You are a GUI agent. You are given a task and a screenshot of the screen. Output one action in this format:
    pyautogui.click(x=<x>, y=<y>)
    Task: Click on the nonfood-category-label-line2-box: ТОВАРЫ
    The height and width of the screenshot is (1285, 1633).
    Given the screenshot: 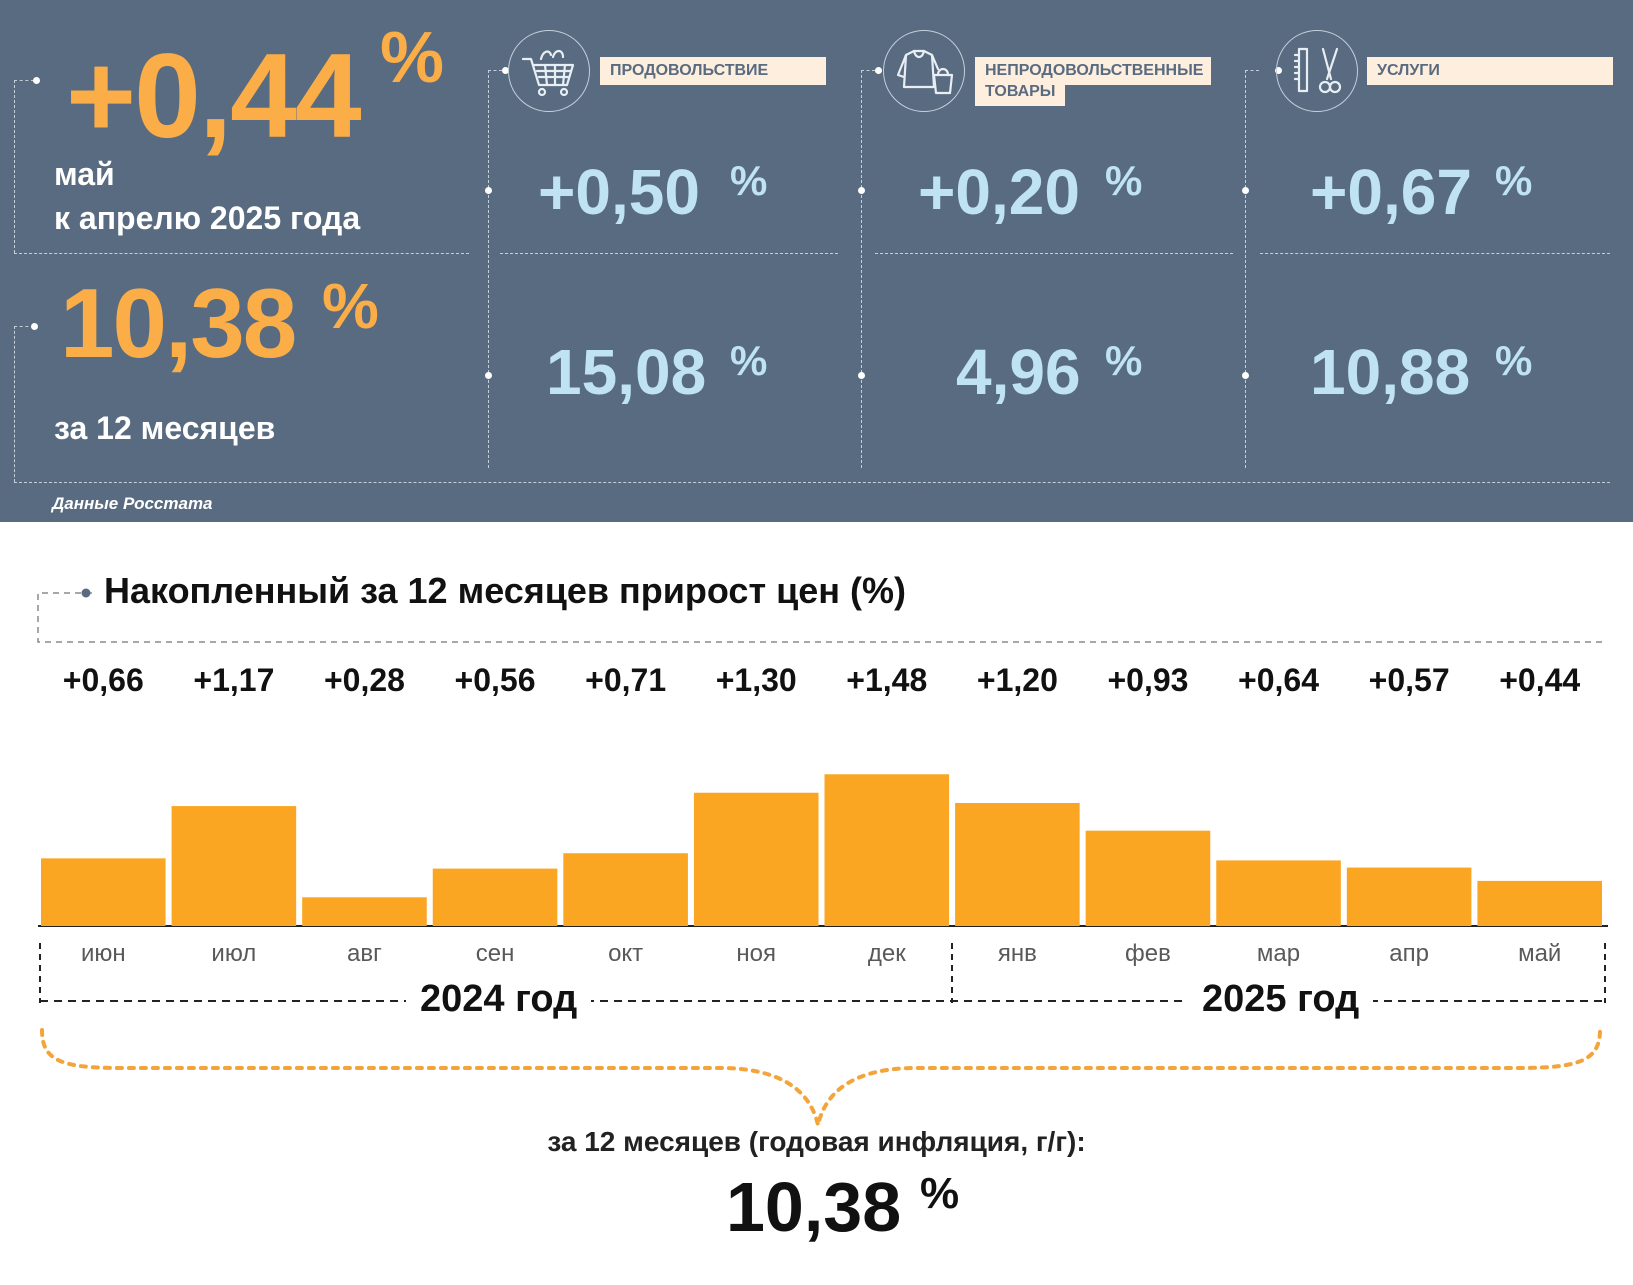 What is the action you would take?
    pyautogui.click(x=1020, y=92)
    